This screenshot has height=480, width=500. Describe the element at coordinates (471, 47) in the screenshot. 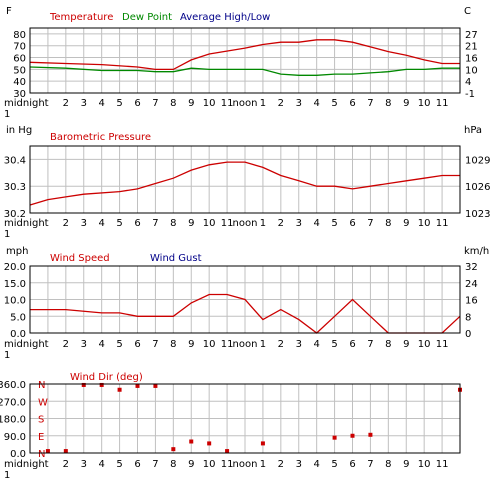

I see `y-tick-label-right: 21` at that location.